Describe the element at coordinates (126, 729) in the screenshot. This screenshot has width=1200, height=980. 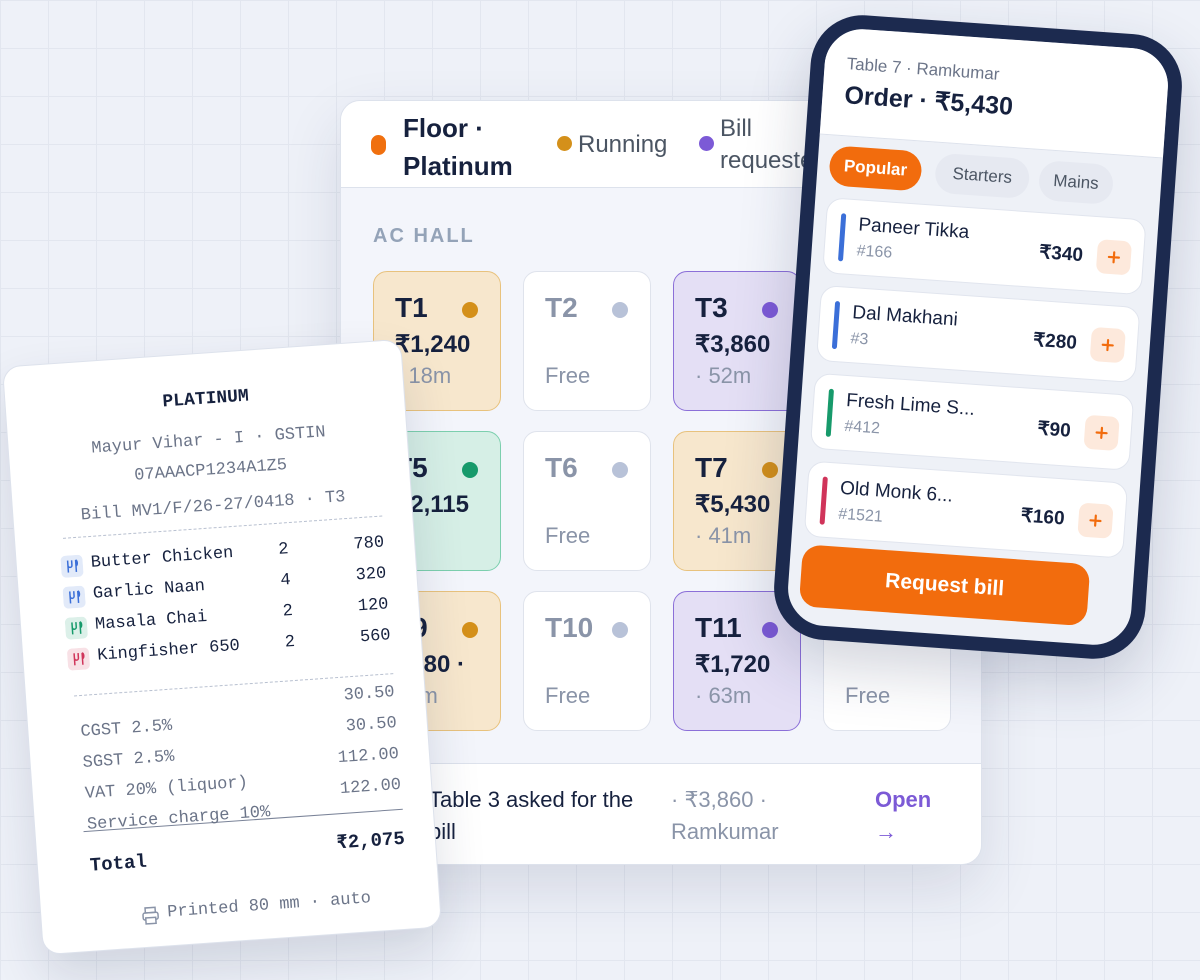
I see `tax-name: CGST 2.5%` at that location.